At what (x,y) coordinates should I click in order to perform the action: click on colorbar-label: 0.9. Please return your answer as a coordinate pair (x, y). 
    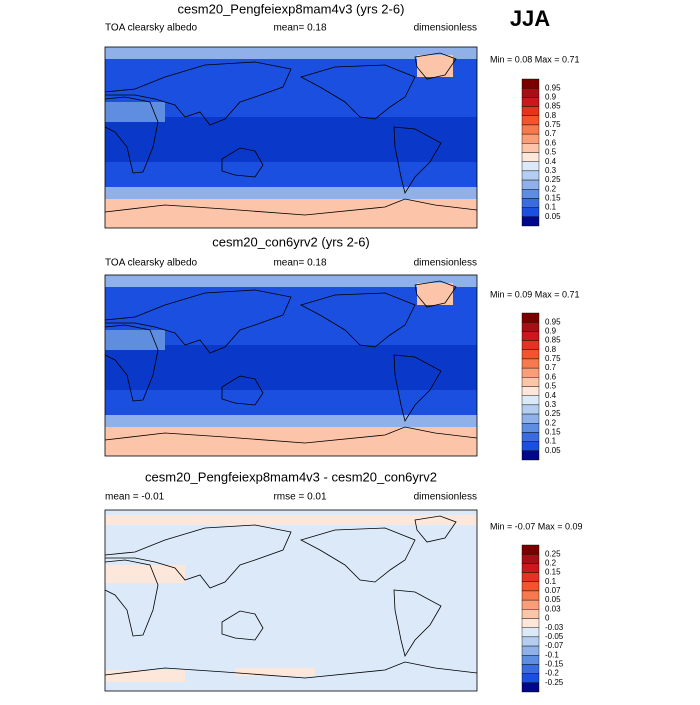
    Looking at the image, I should click on (551, 96).